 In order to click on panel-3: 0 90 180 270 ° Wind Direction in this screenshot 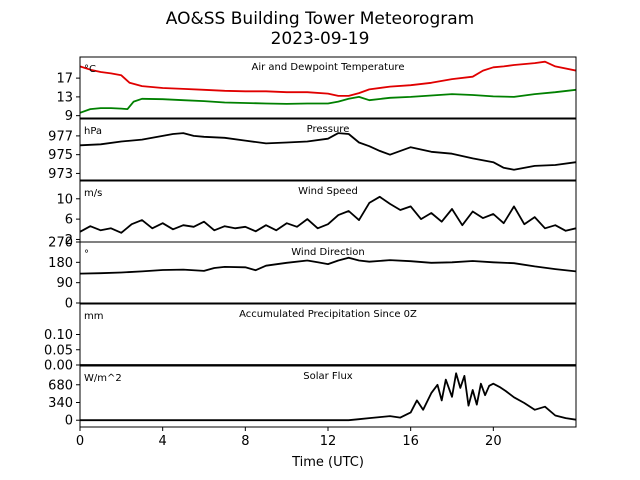, I will do `click(312, 274)`.